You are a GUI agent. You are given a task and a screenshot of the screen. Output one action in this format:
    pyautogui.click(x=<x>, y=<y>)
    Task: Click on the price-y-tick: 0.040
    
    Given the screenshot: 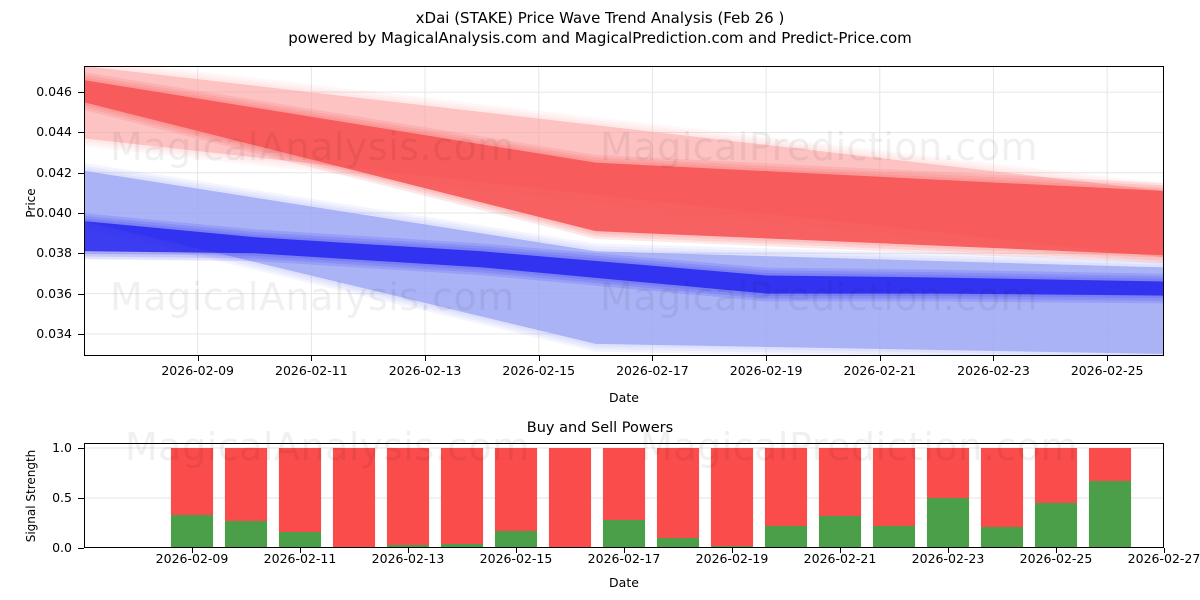 What is the action you would take?
    pyautogui.click(x=54, y=212)
    